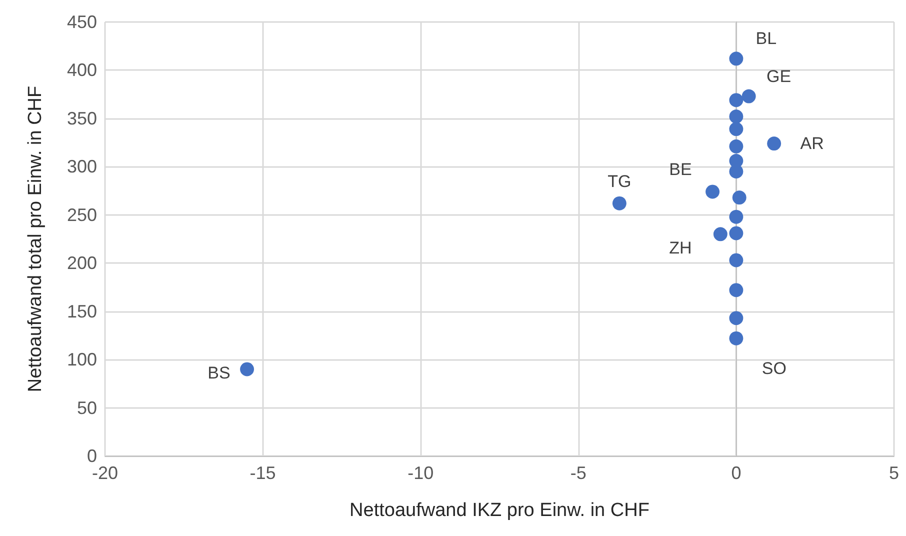  I want to click on x-tick-label: -15, so click(263, 473).